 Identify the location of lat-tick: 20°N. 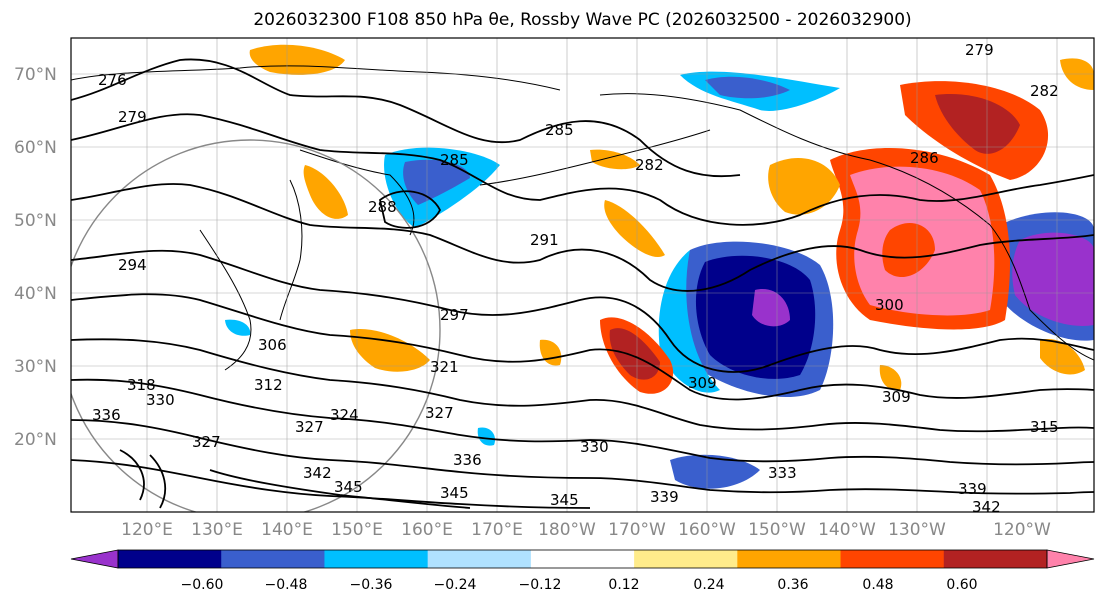
(35, 440).